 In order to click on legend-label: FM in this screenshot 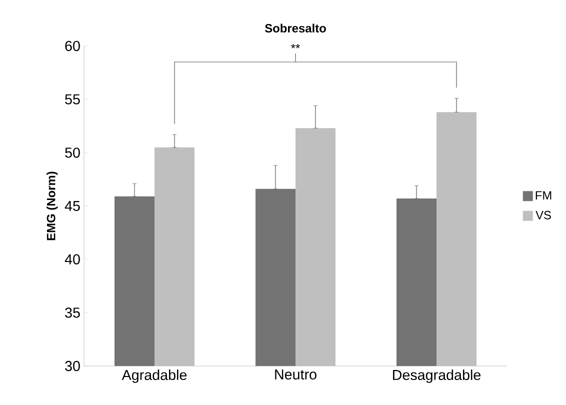, I will do `click(544, 195)`.